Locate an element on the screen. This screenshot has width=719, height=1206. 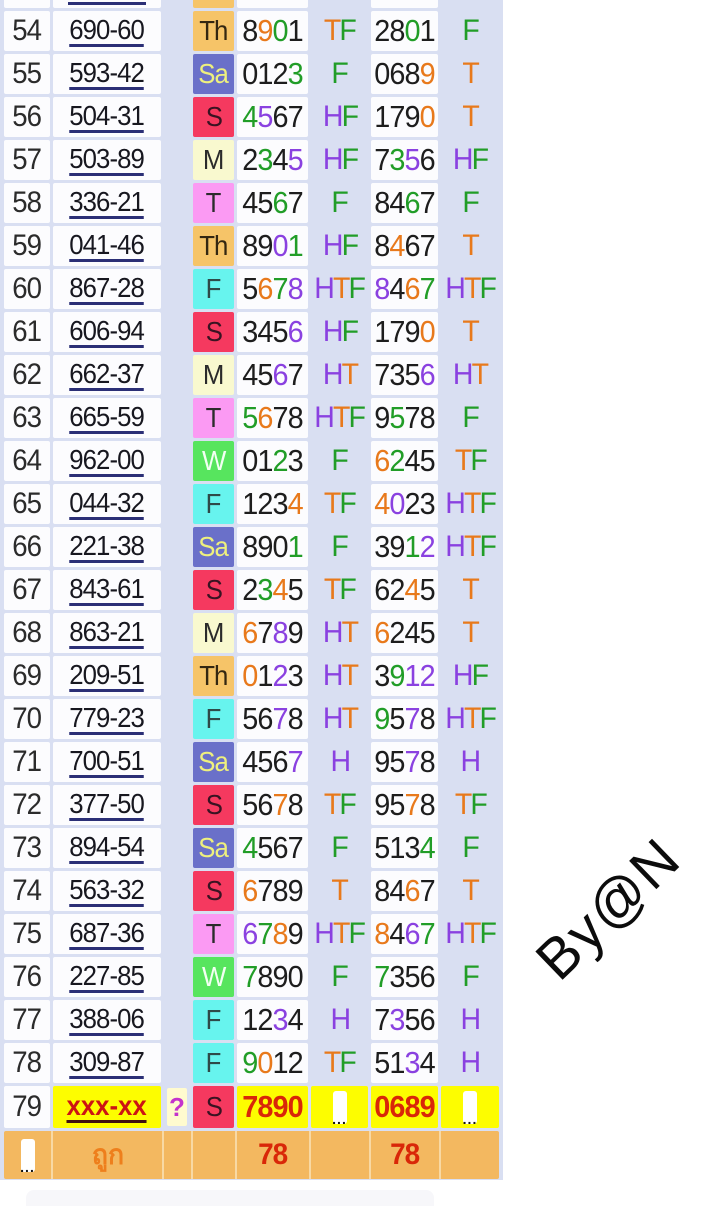
day-label: S is located at coordinates (213, 116).